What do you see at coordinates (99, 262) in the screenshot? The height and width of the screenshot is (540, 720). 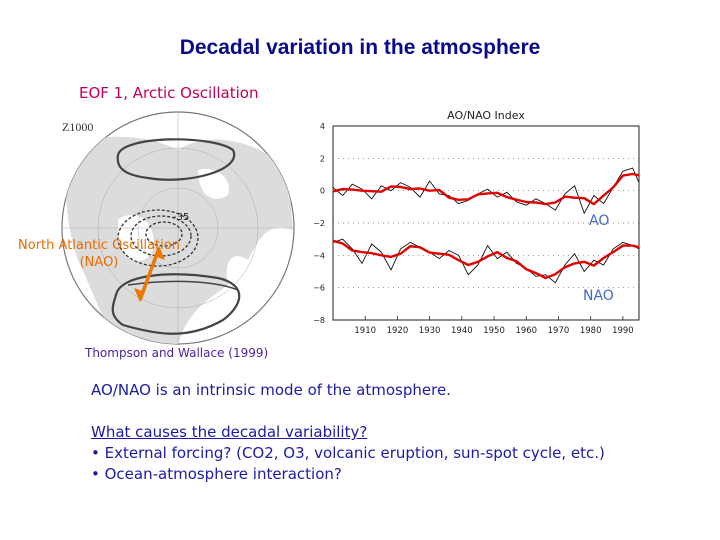 I see `nao-label-line2: (NAO)` at bounding box center [99, 262].